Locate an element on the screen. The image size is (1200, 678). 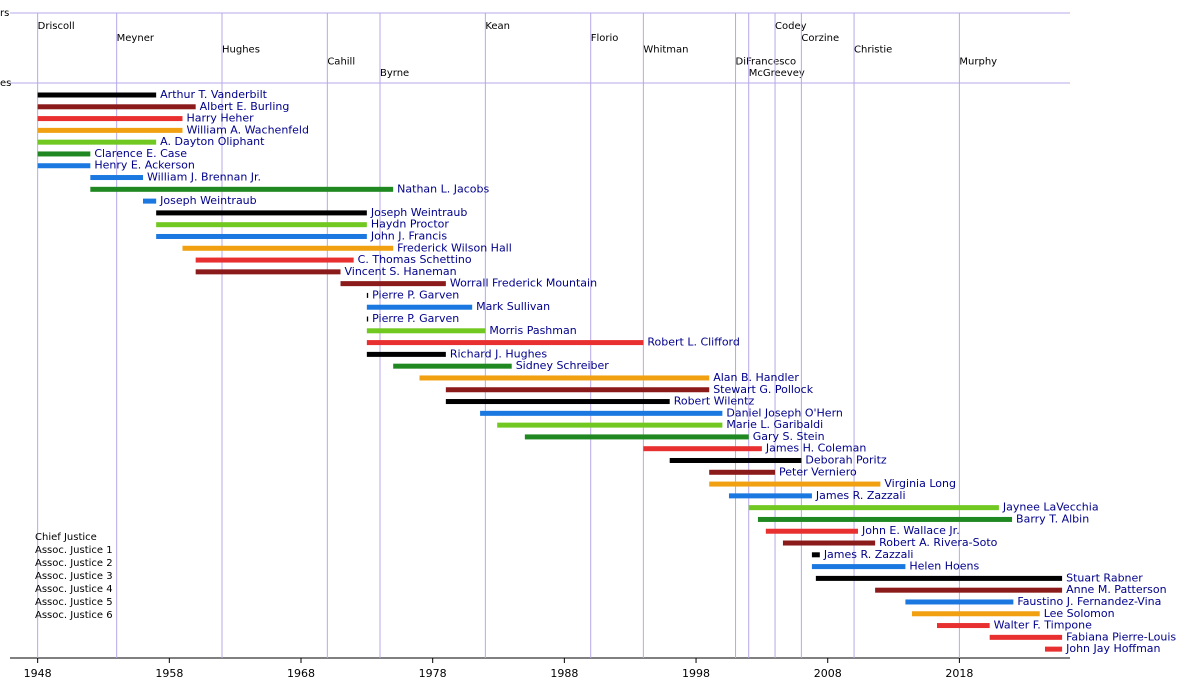
x-tick-label: 1988 is located at coordinates (564, 672).